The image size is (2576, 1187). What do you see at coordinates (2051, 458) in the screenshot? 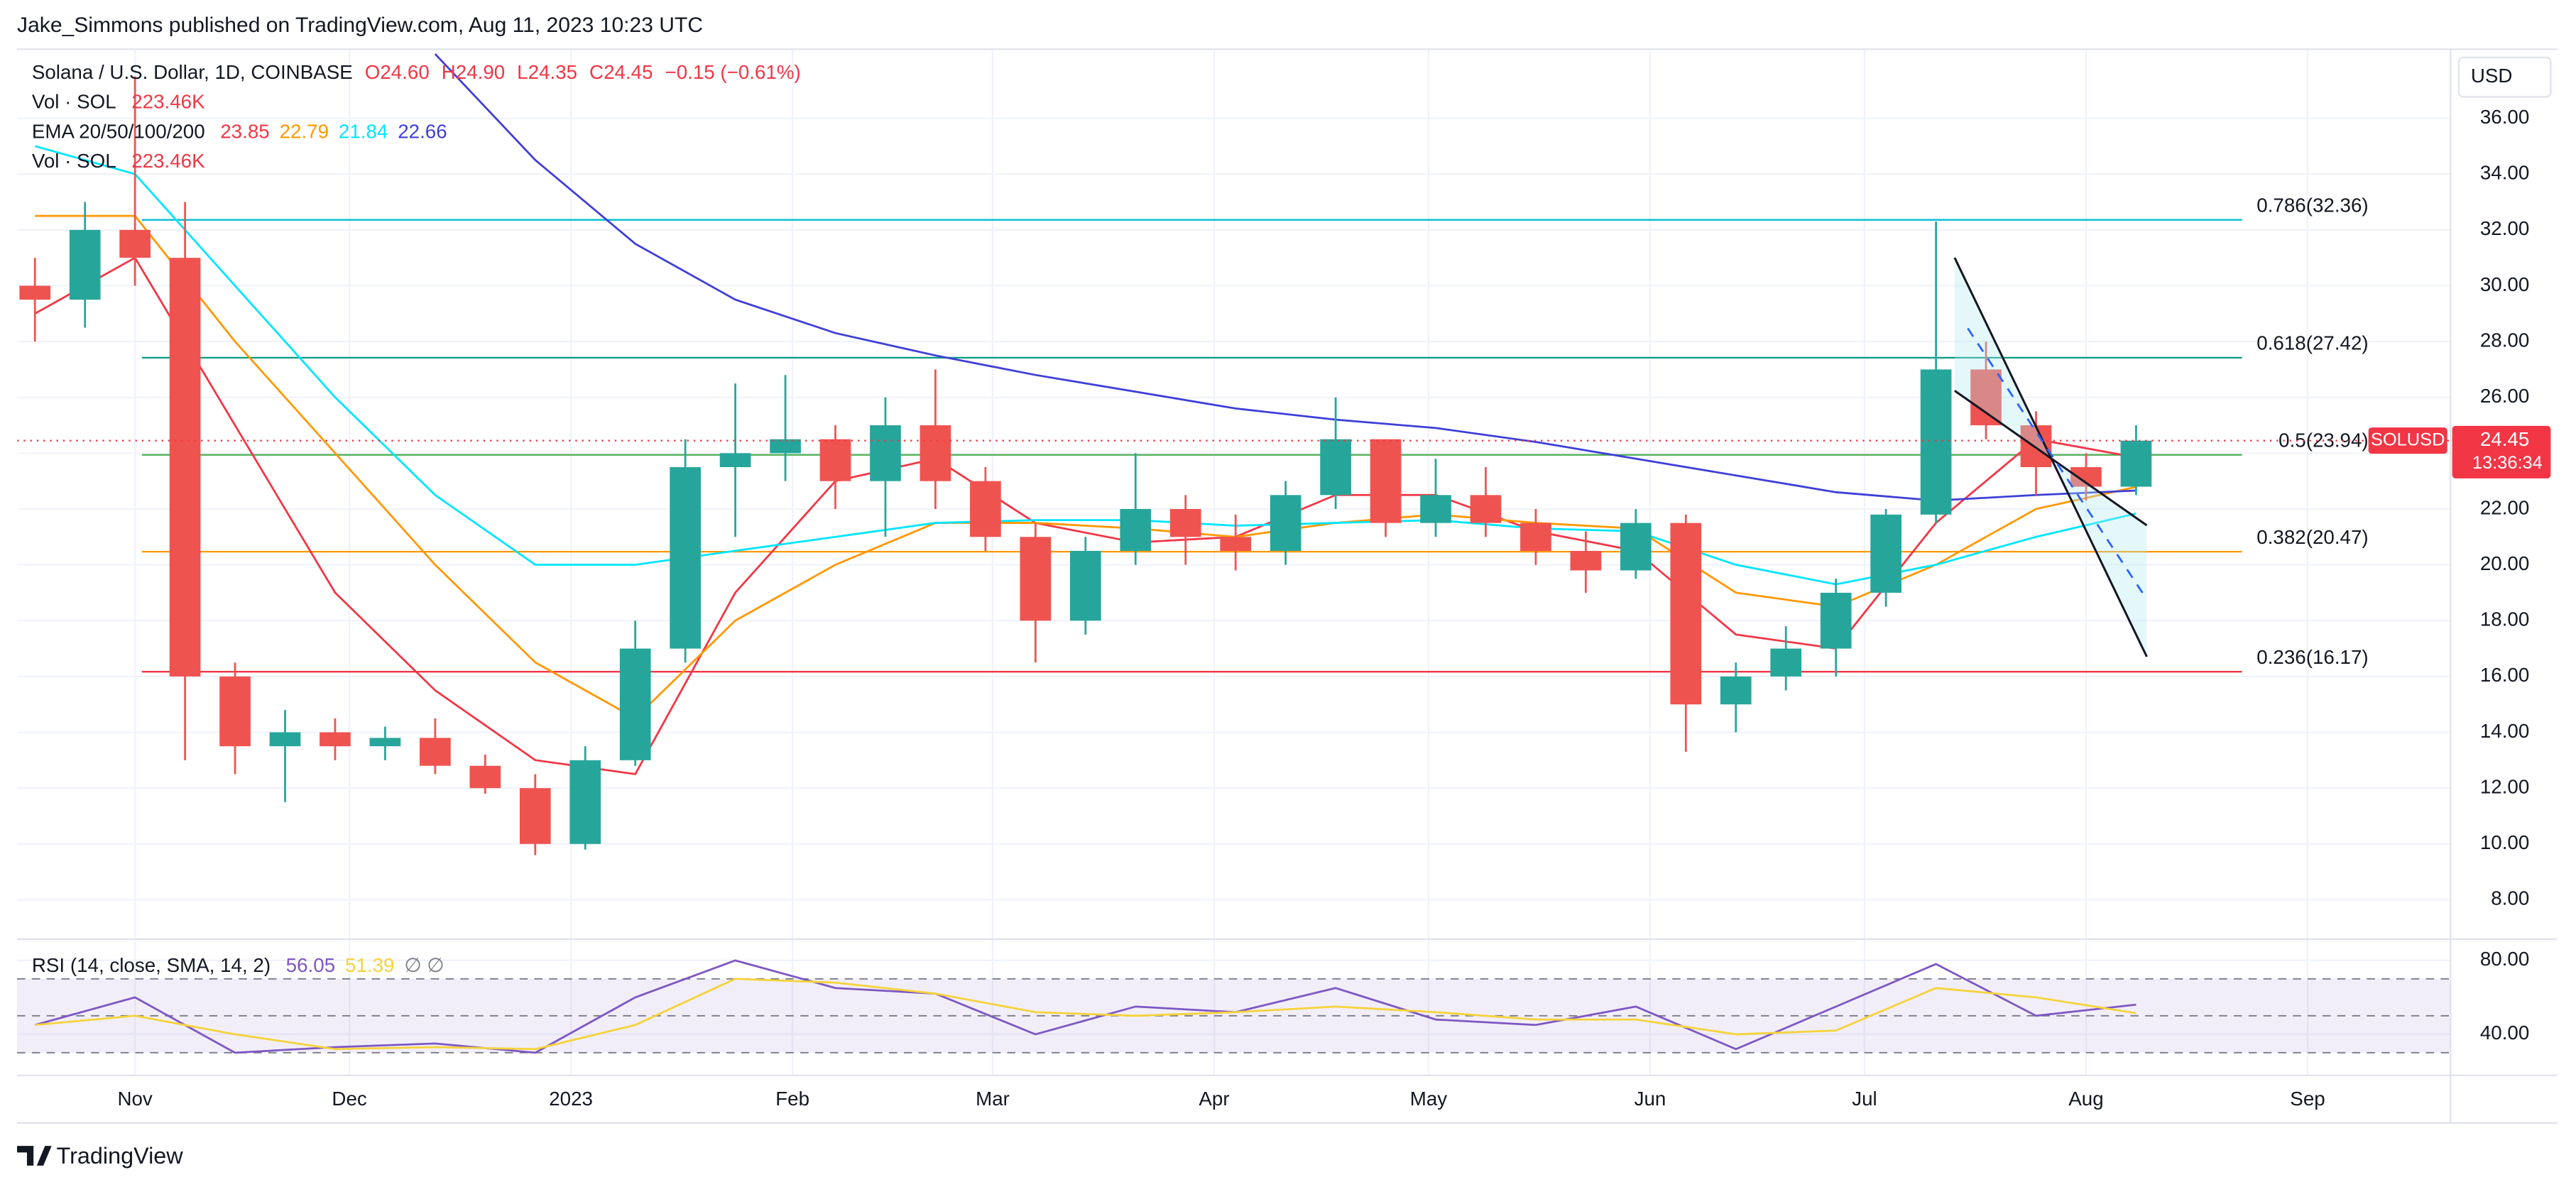
I see `channel-line` at bounding box center [2051, 458].